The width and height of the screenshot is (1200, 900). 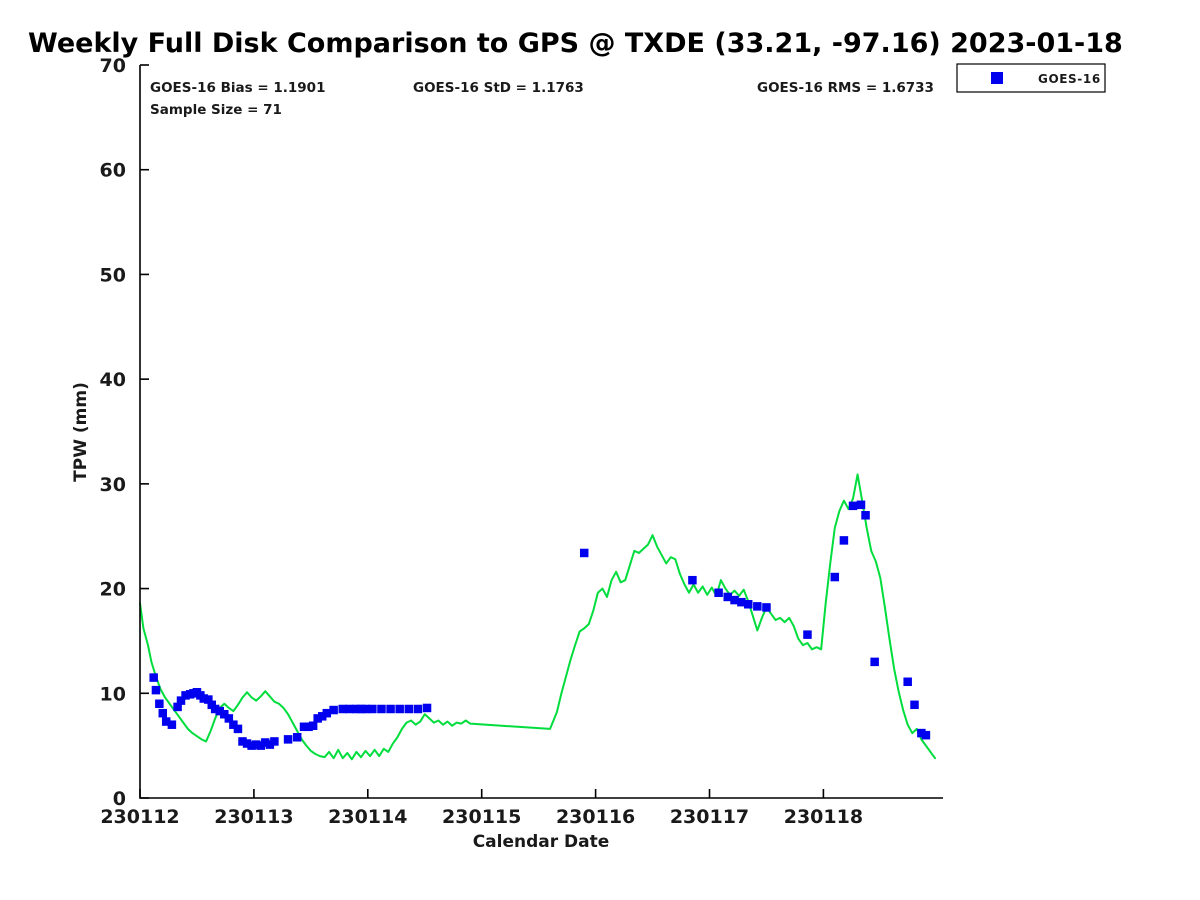 I want to click on legend-marker-goes16, so click(x=997, y=78).